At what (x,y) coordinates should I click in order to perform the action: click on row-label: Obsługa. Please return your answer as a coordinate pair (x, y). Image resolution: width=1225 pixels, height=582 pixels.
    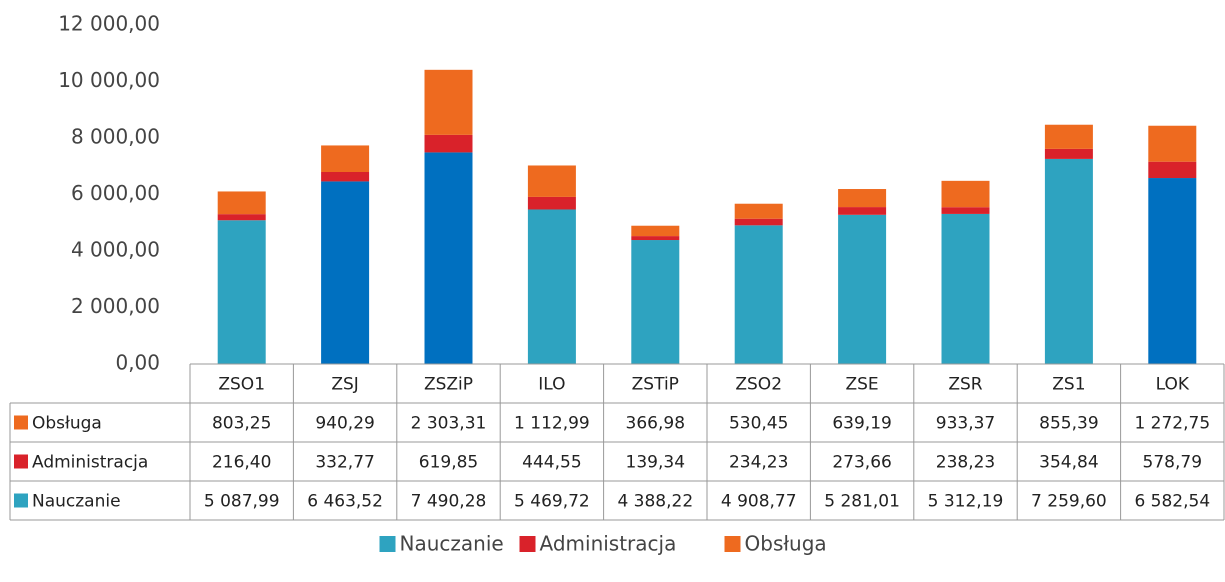
    Looking at the image, I should click on (67, 424).